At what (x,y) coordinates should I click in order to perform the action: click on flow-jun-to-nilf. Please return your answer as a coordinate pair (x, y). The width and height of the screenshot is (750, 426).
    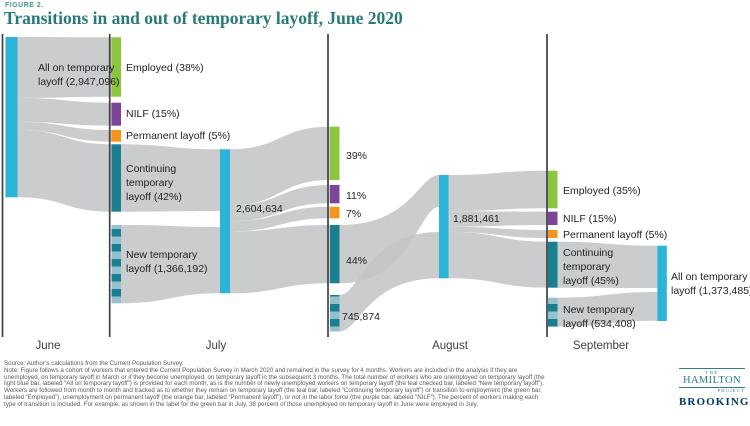
    Looking at the image, I should click on (64, 111).